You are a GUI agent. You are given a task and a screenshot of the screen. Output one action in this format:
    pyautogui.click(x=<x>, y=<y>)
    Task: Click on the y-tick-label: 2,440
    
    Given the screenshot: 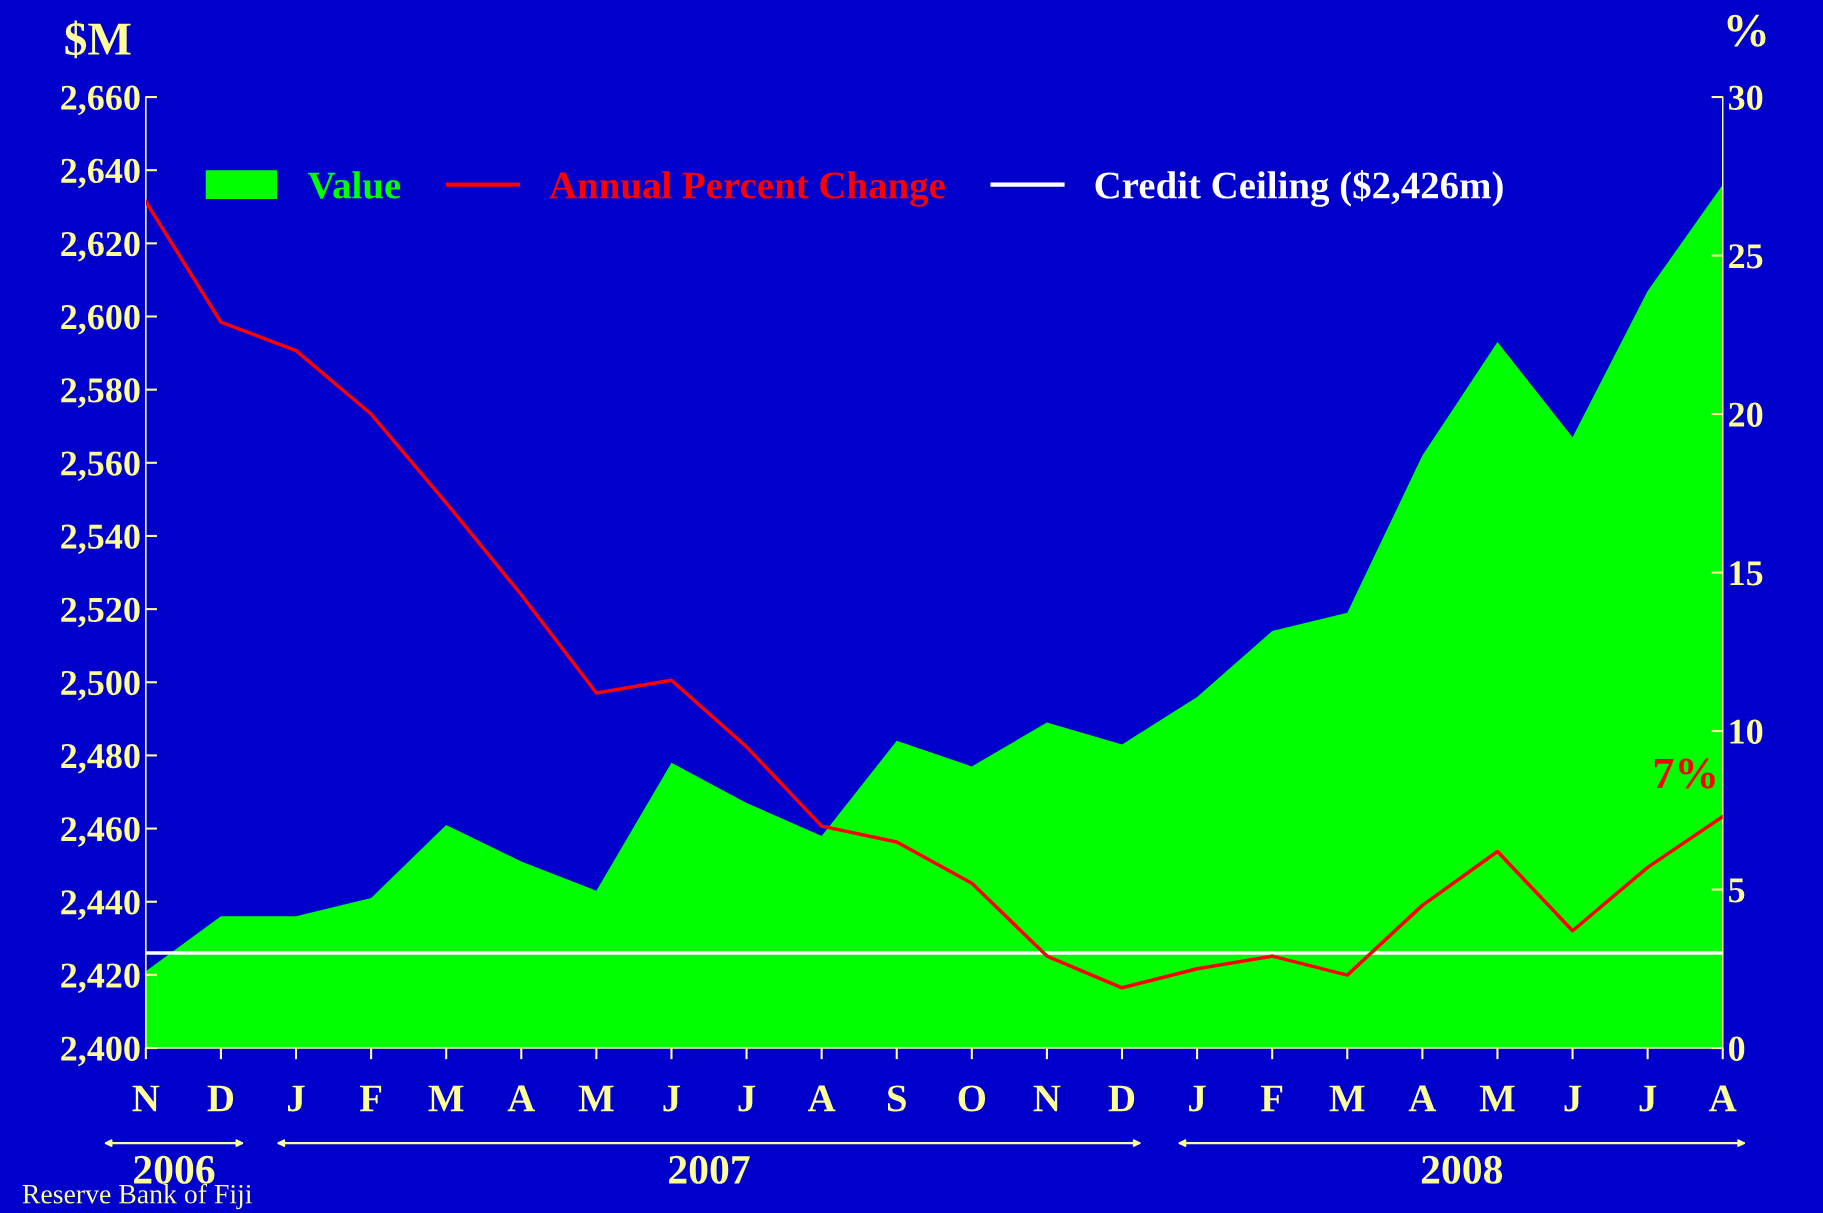 What is the action you would take?
    pyautogui.click(x=100, y=905)
    